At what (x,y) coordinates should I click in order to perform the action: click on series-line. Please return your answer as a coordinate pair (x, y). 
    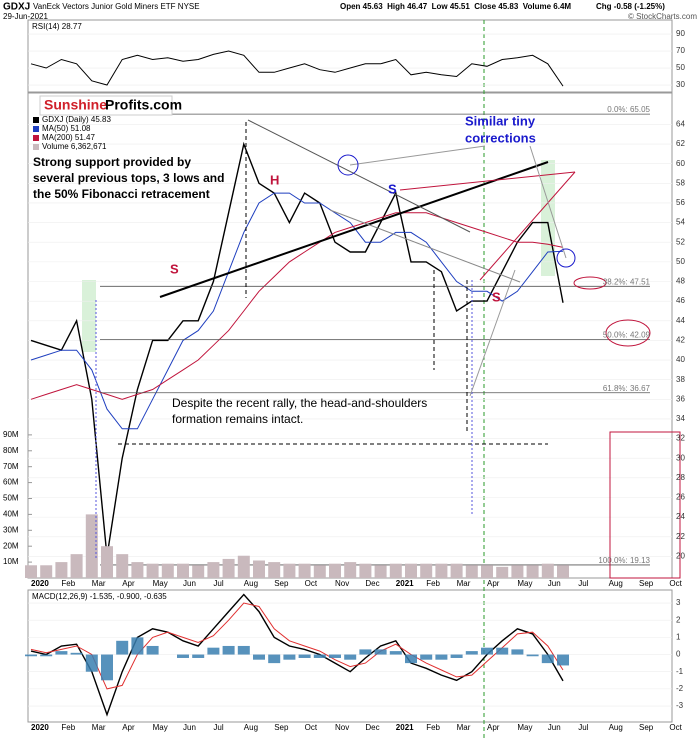
    Looking at the image, I should click on (297, 655).